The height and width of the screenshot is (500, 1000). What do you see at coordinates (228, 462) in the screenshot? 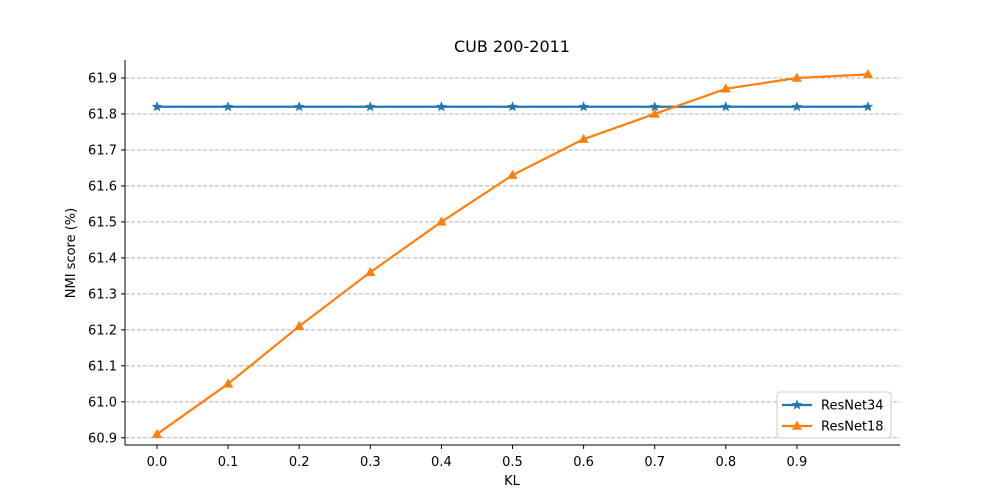
I see `x-tick-label: 0.1` at bounding box center [228, 462].